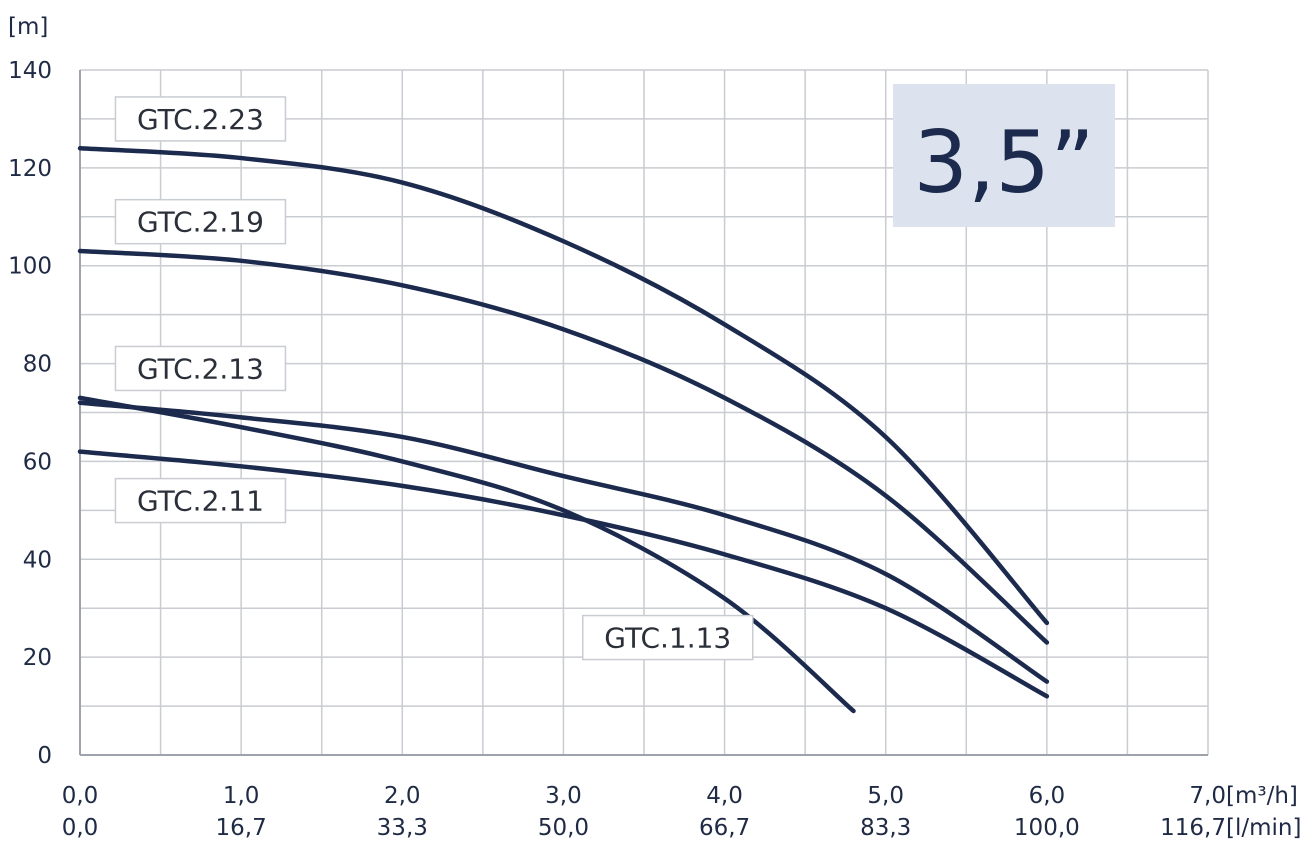 The height and width of the screenshot is (848, 1313). I want to click on y-unit-label: [m], so click(28, 27).